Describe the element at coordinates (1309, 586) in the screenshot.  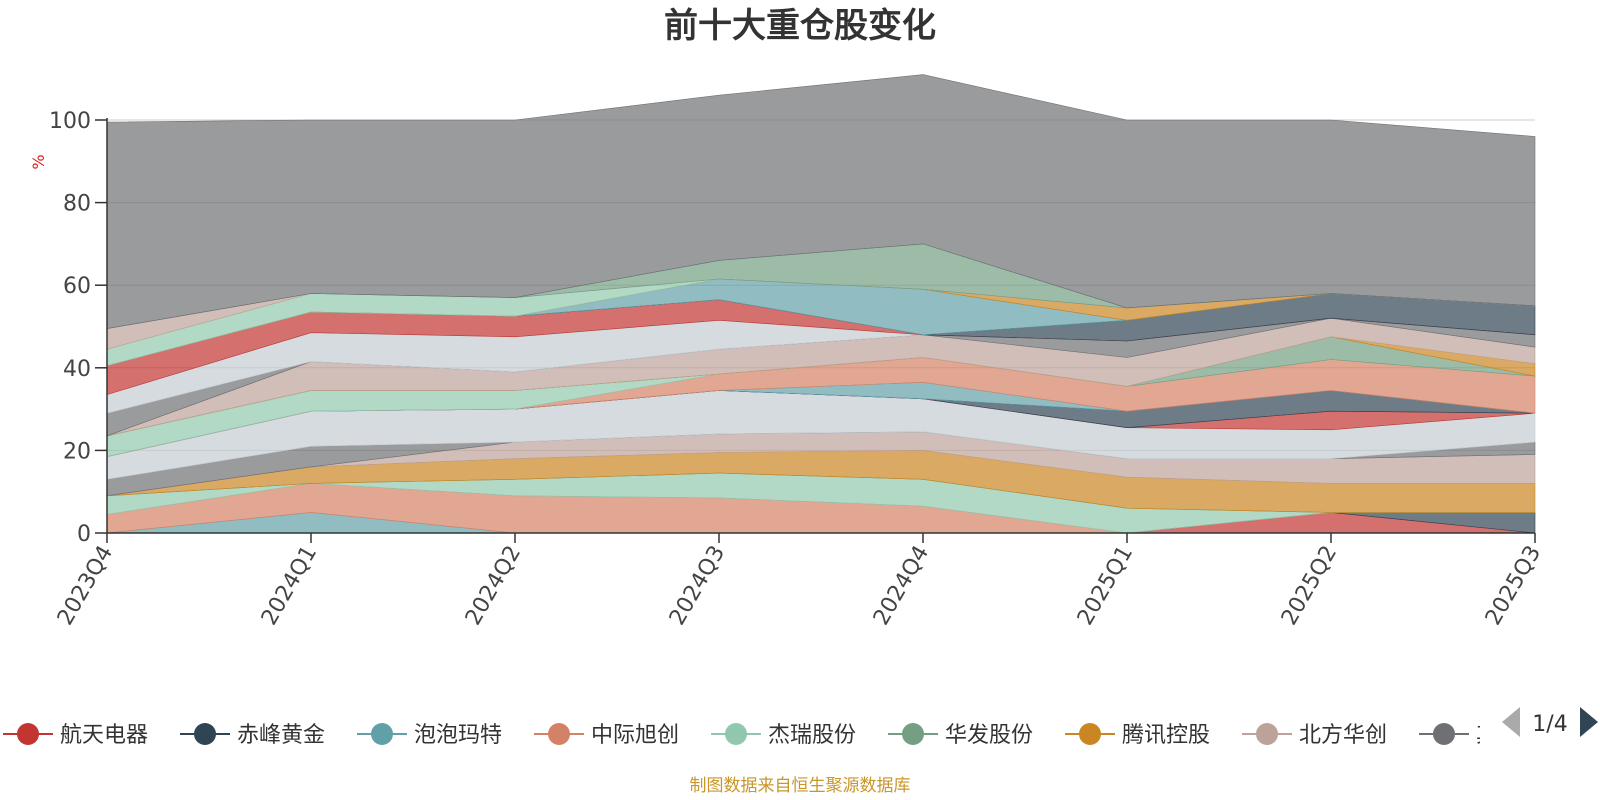
I see `x-tick-label: 2025Q2` at that location.